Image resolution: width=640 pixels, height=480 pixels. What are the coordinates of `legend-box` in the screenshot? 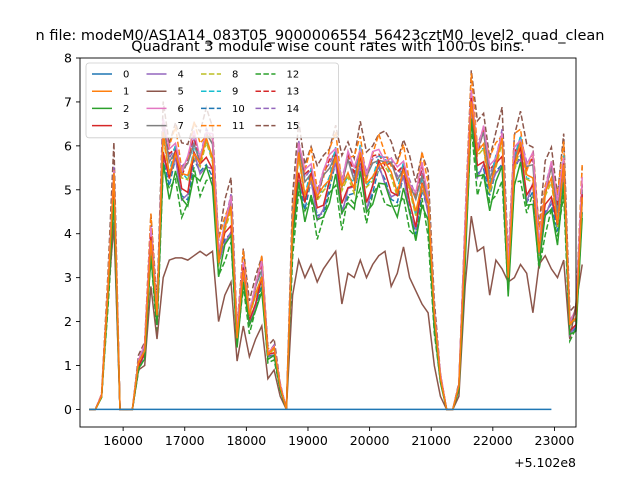 It's located at (212, 100).